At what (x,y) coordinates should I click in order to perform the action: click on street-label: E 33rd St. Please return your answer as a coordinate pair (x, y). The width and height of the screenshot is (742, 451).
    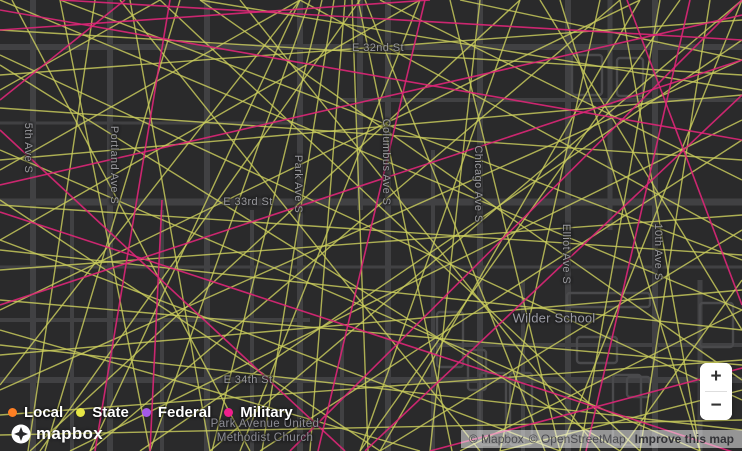
    Looking at the image, I should click on (248, 202).